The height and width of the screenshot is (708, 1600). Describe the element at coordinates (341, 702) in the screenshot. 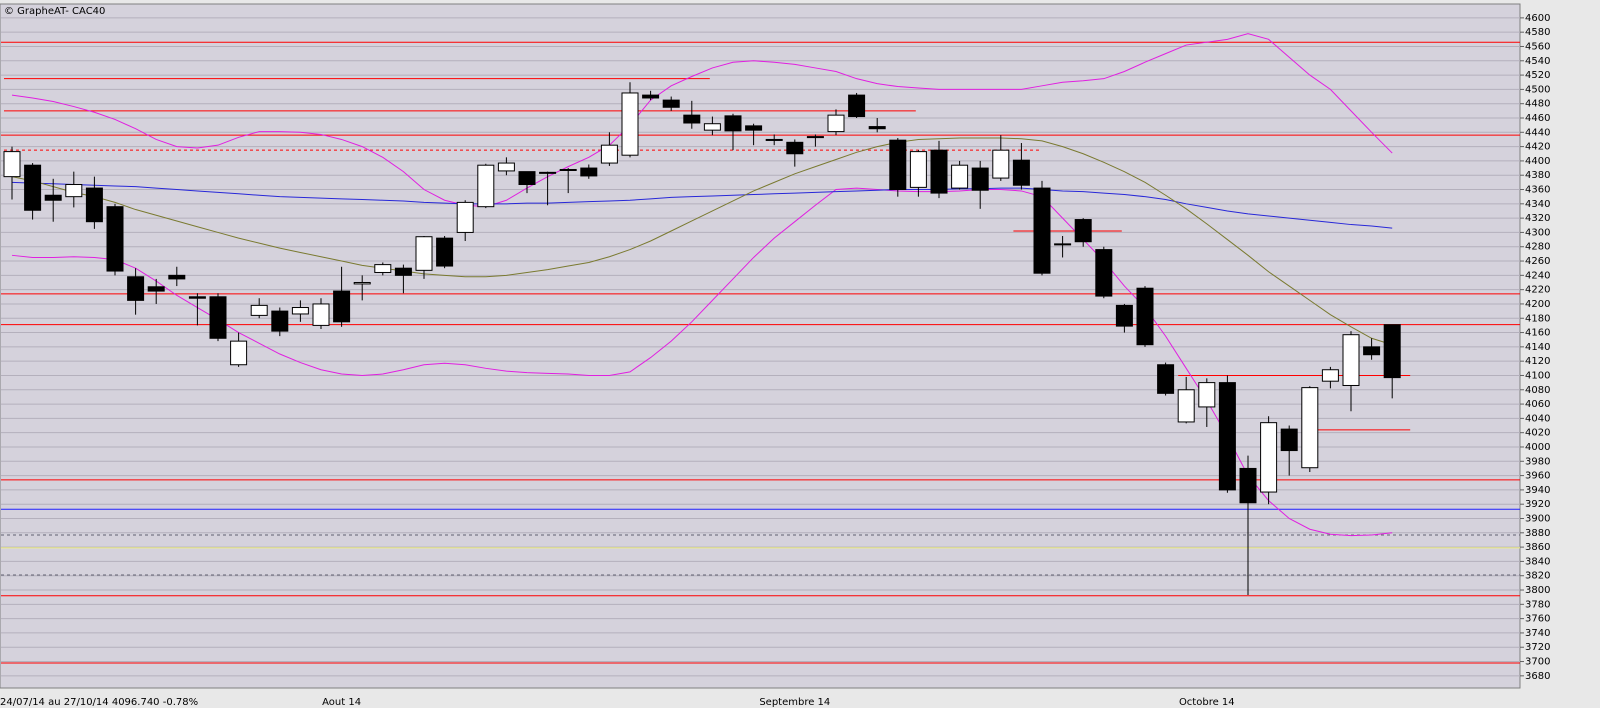

I see `x-tick-label: Aout 14` at that location.